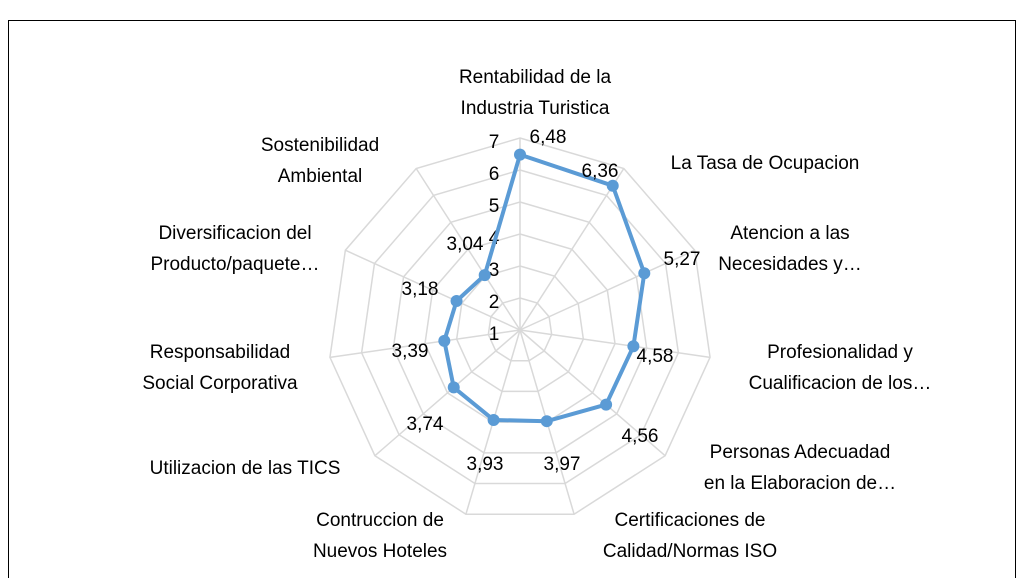  What do you see at coordinates (690, 536) in the screenshot?
I see `category-label: Certificaciones de Calidad/Normas ISO` at bounding box center [690, 536].